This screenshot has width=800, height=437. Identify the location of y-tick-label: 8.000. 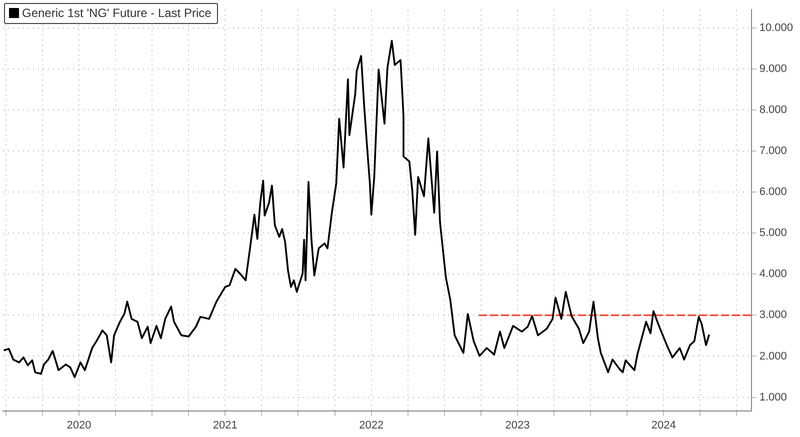
(773, 110).